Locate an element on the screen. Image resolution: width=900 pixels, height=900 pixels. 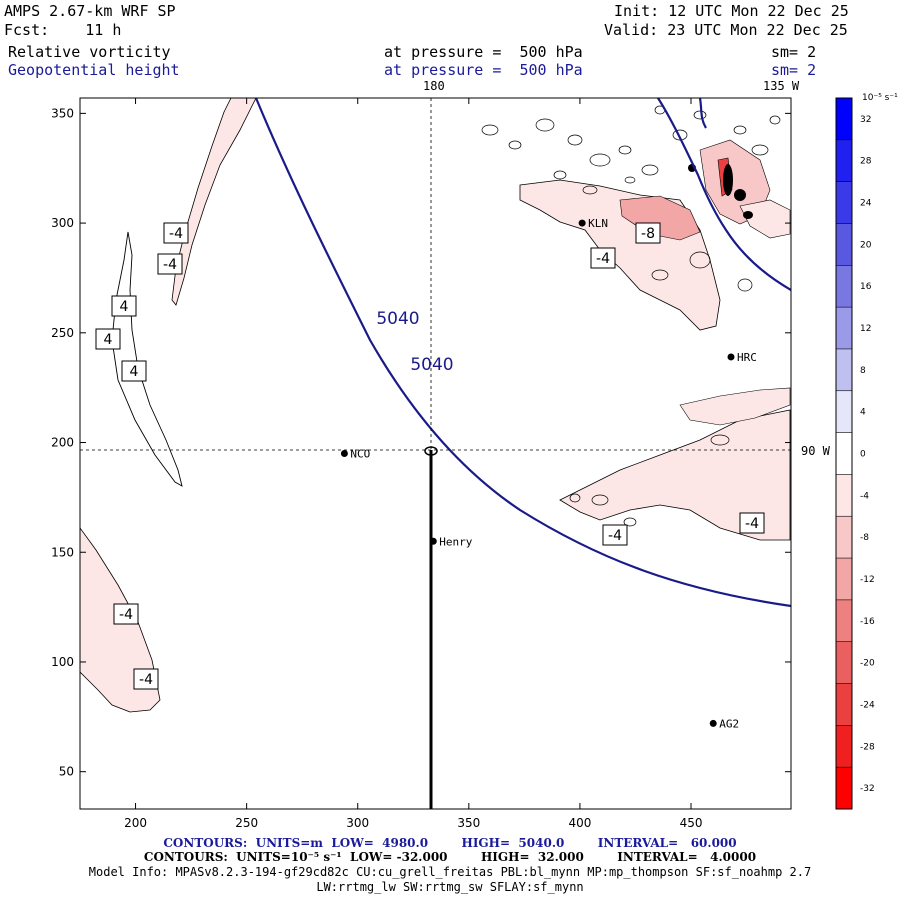
y-tick-label: 150 is located at coordinates (62, 552).